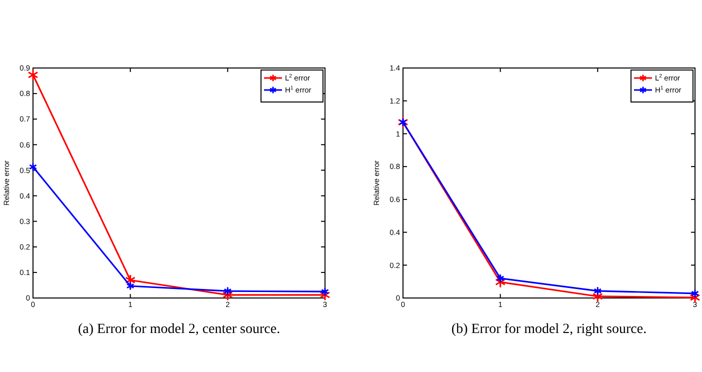 This screenshot has width=702, height=372. What do you see at coordinates (179, 329) in the screenshot?
I see `text: (a) Error for model 2, center source.` at bounding box center [179, 329].